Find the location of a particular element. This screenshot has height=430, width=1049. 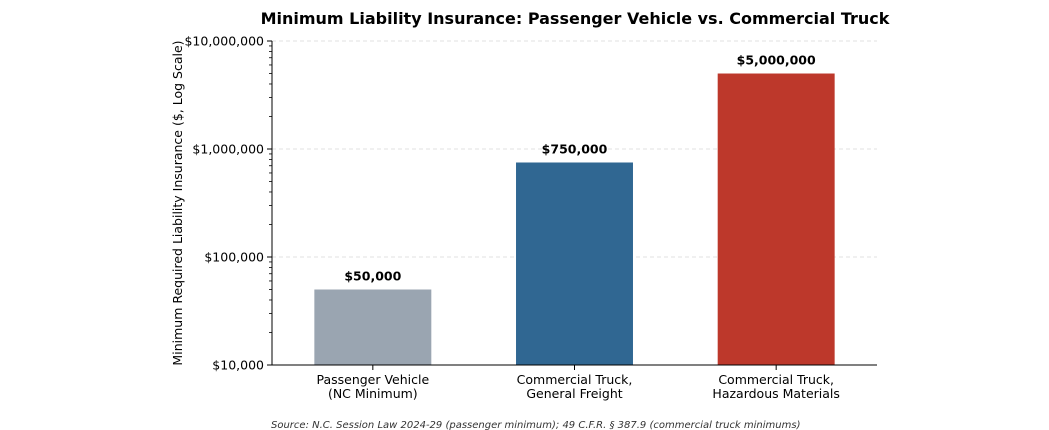

x-tick-label: Passenger Vehicle (NC Minimum) is located at coordinates (372, 386).